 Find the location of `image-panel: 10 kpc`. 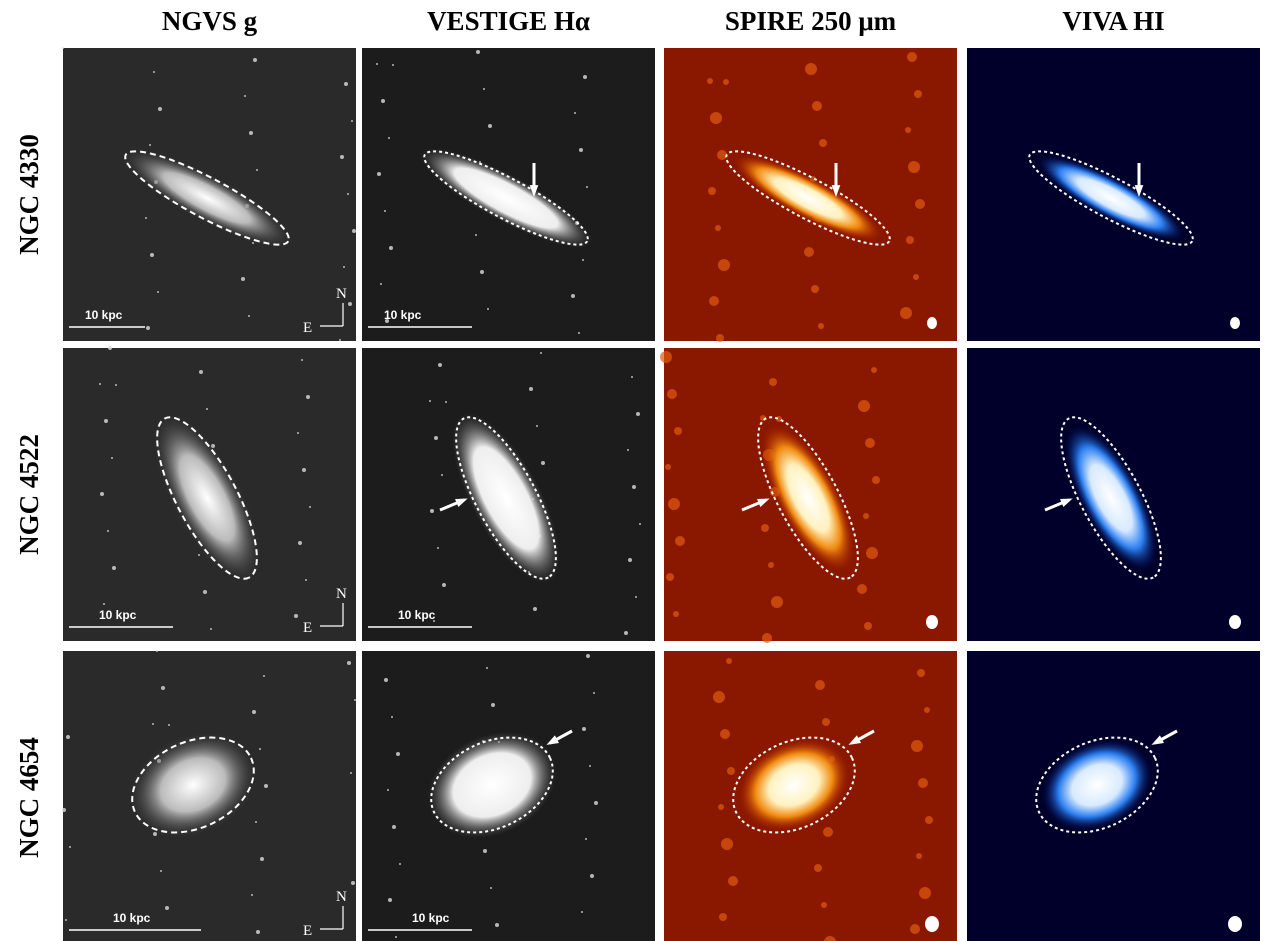

image-panel: 10 kpc is located at coordinates (508, 796).